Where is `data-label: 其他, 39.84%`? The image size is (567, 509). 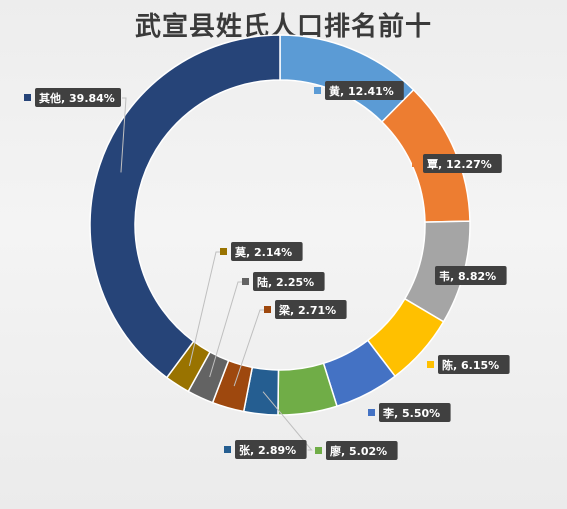
data-label: 其他, 39.84% is located at coordinates (72, 97).